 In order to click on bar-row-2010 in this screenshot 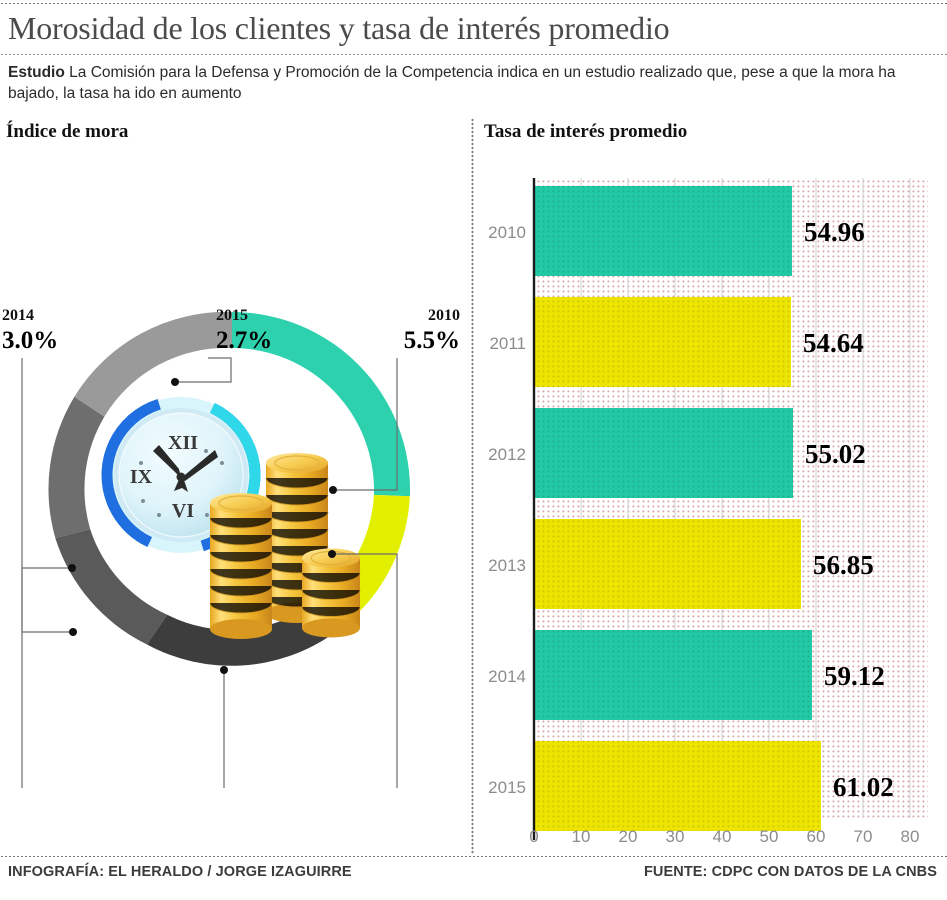, I will do `click(663, 231)`.